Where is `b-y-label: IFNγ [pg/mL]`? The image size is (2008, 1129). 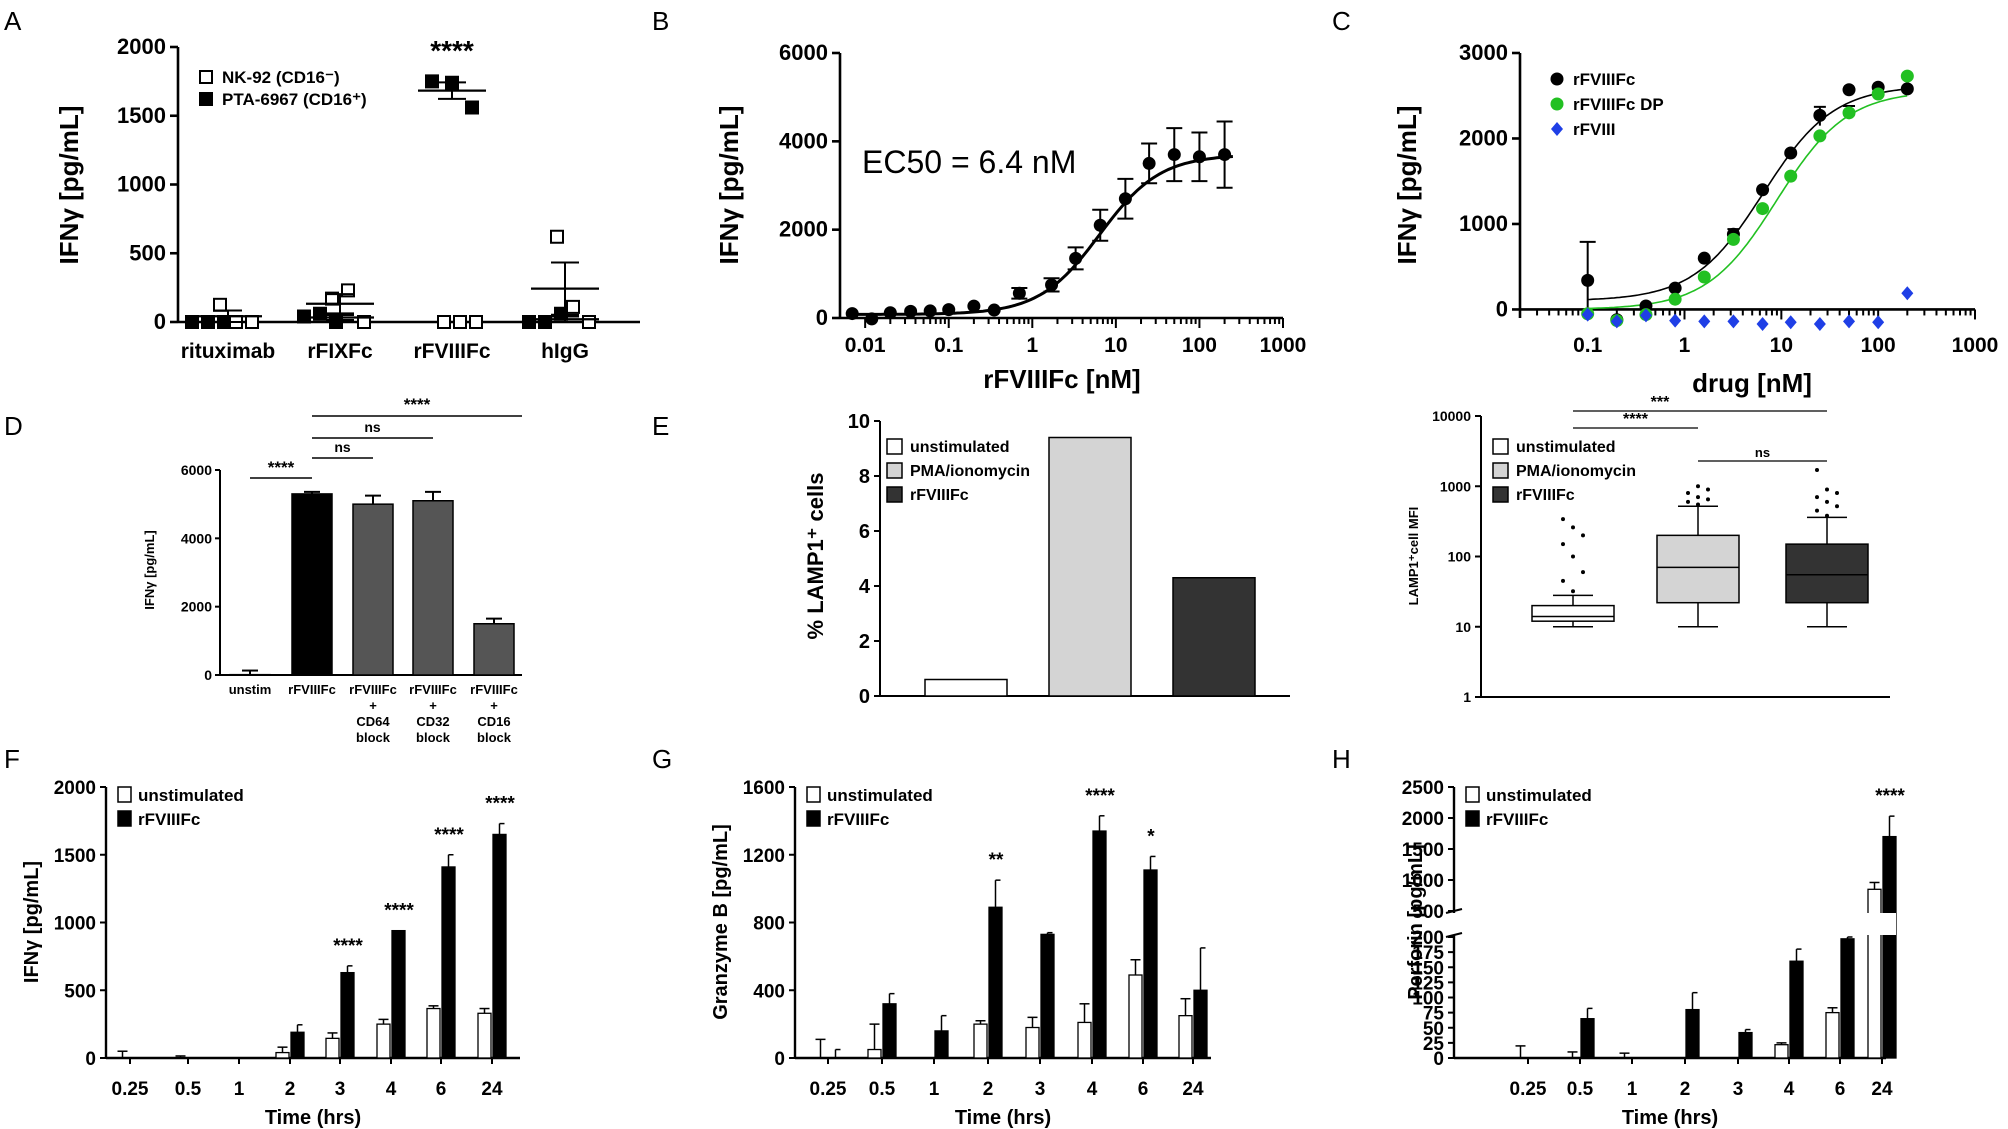 b-y-label: IFNγ [pg/mL] is located at coordinates (729, 185).